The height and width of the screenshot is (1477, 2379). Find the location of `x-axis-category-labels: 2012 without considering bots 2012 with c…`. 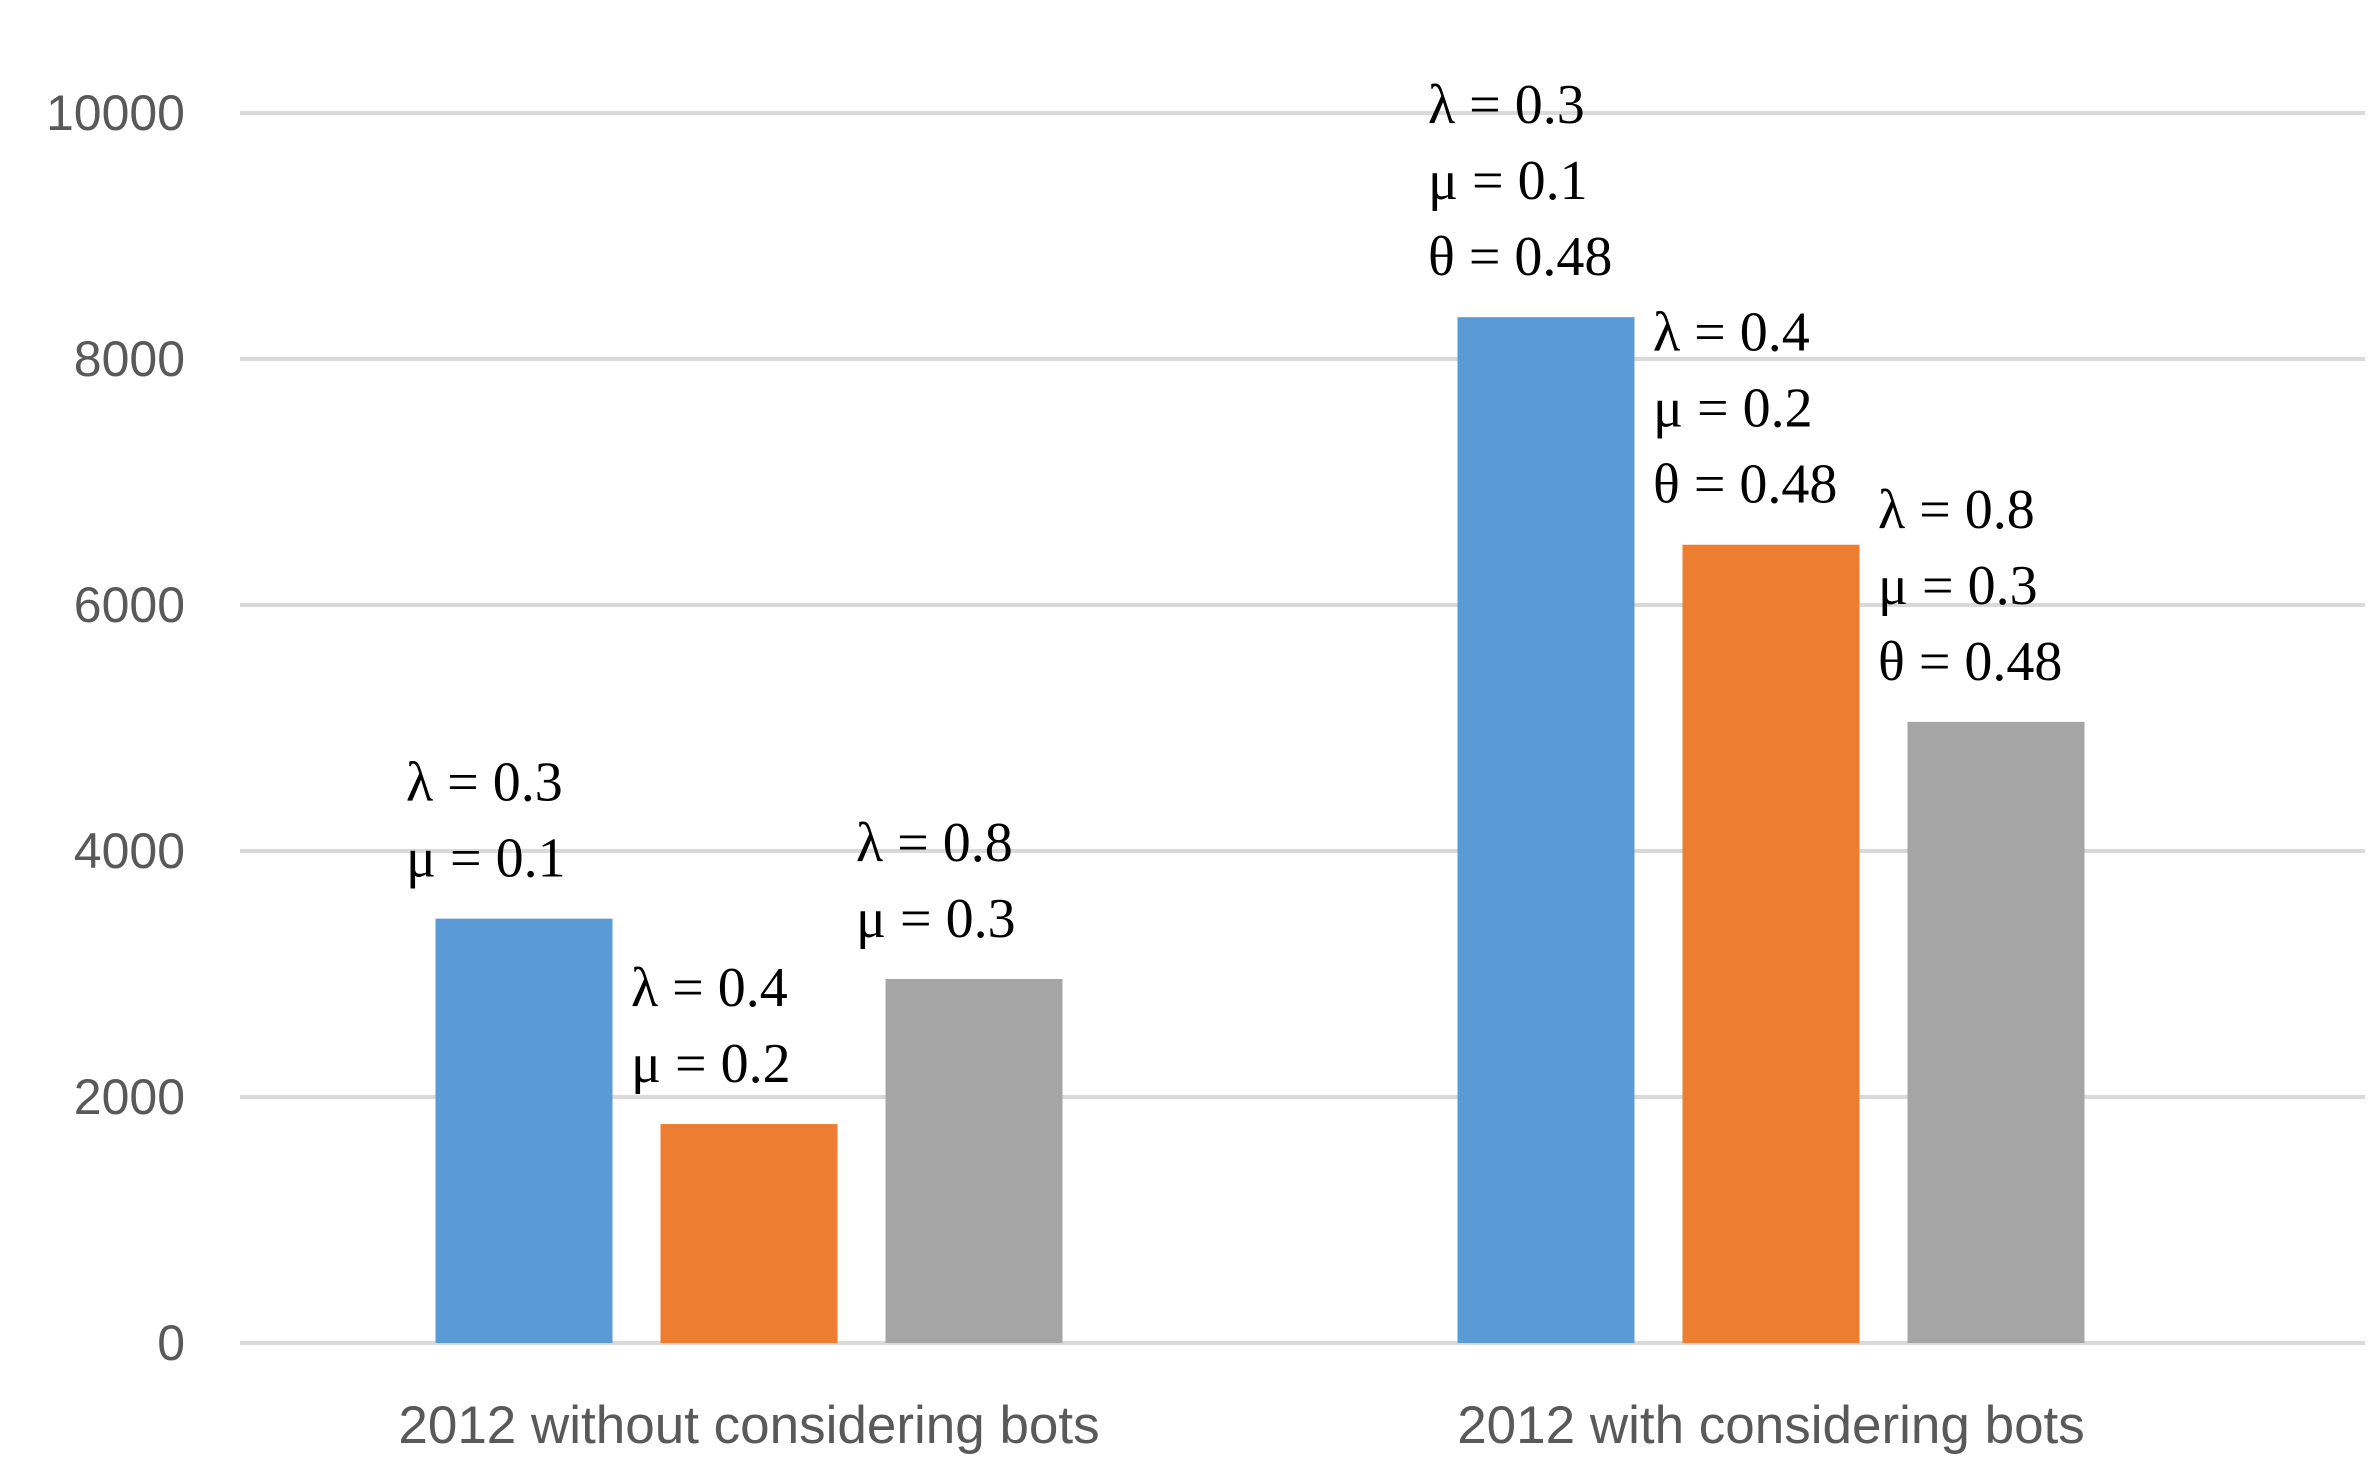

x-axis-category-labels: 2012 without considering bots 2012 with c… is located at coordinates (1241, 1425).